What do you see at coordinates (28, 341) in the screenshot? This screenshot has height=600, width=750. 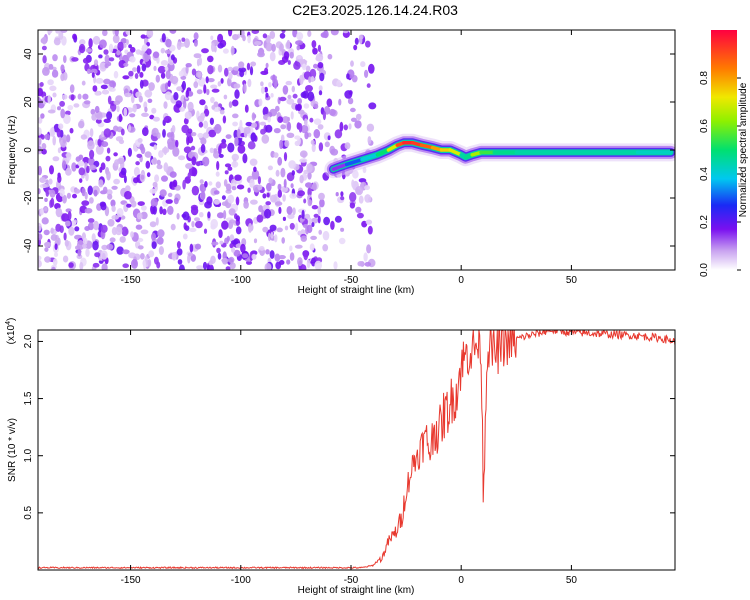 I see `y-tick-label: 2.0` at bounding box center [28, 341].